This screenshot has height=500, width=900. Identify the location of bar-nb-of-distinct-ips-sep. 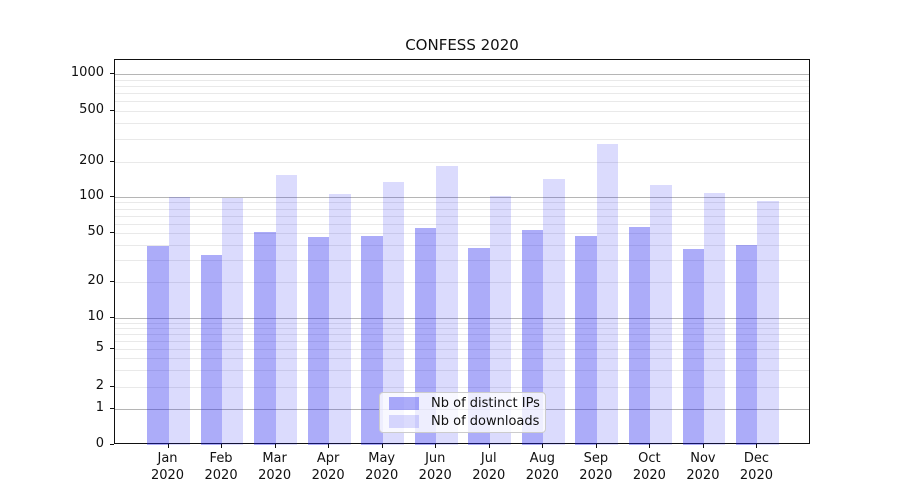
(586, 340).